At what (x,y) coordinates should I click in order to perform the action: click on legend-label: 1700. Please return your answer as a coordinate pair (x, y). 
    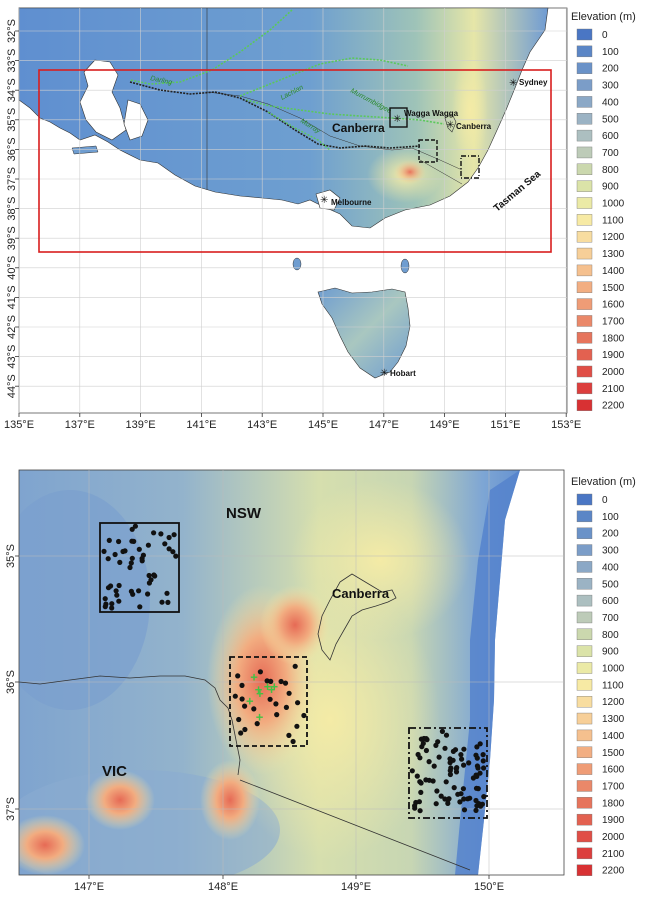
    Looking at the image, I should click on (613, 321).